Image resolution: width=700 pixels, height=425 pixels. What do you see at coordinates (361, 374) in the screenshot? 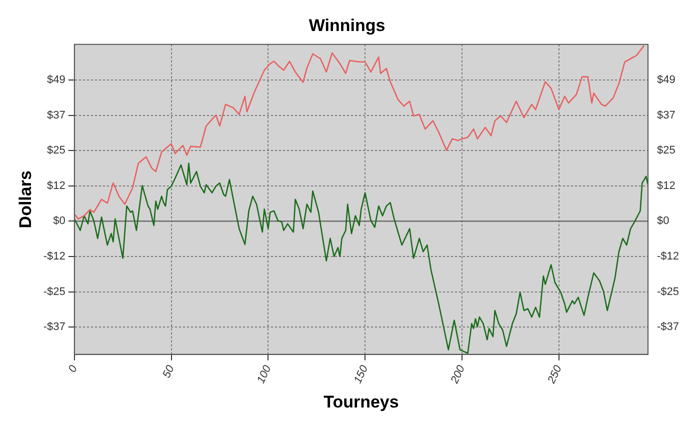
I see `x-tick-label: 150` at bounding box center [361, 374].